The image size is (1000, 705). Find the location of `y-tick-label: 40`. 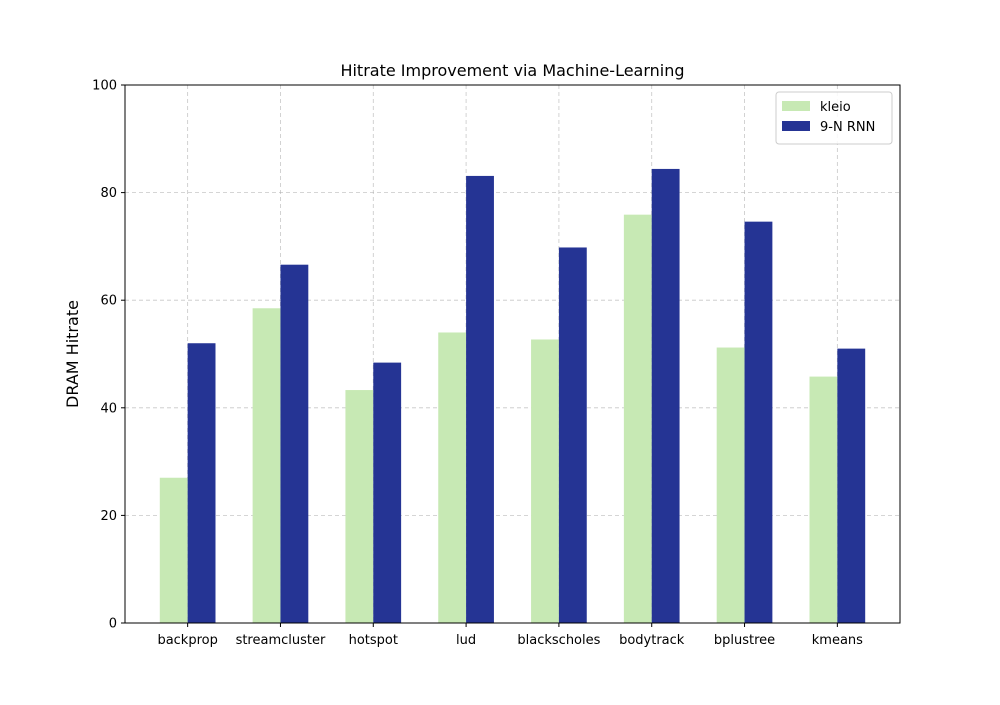

y-tick-label: 40 is located at coordinates (108, 408).